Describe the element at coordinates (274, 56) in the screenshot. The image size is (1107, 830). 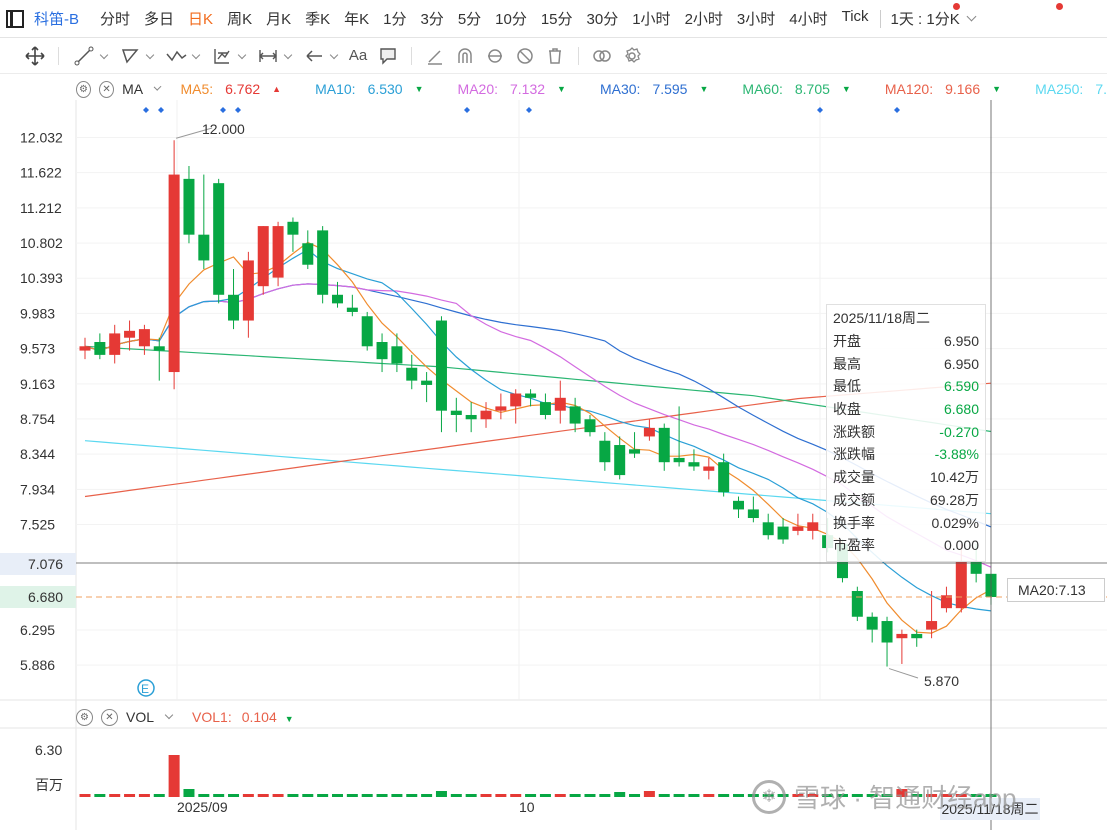
I see `measure-tool-icon` at that location.